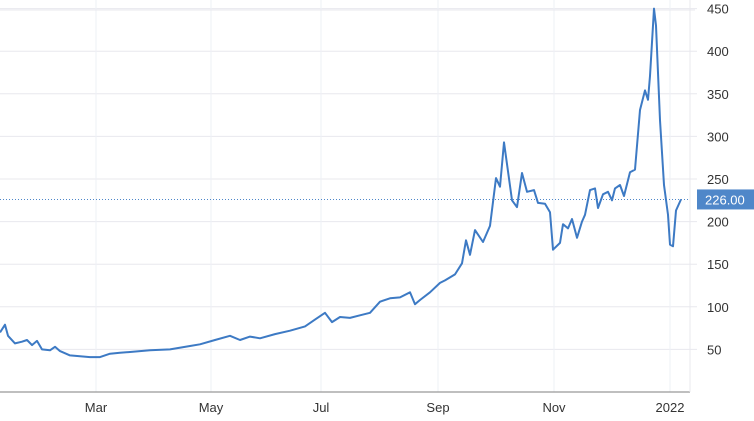 This screenshot has width=754, height=421. What do you see at coordinates (718, 9) in the screenshot?
I see `y-tick-label: 450` at bounding box center [718, 9].